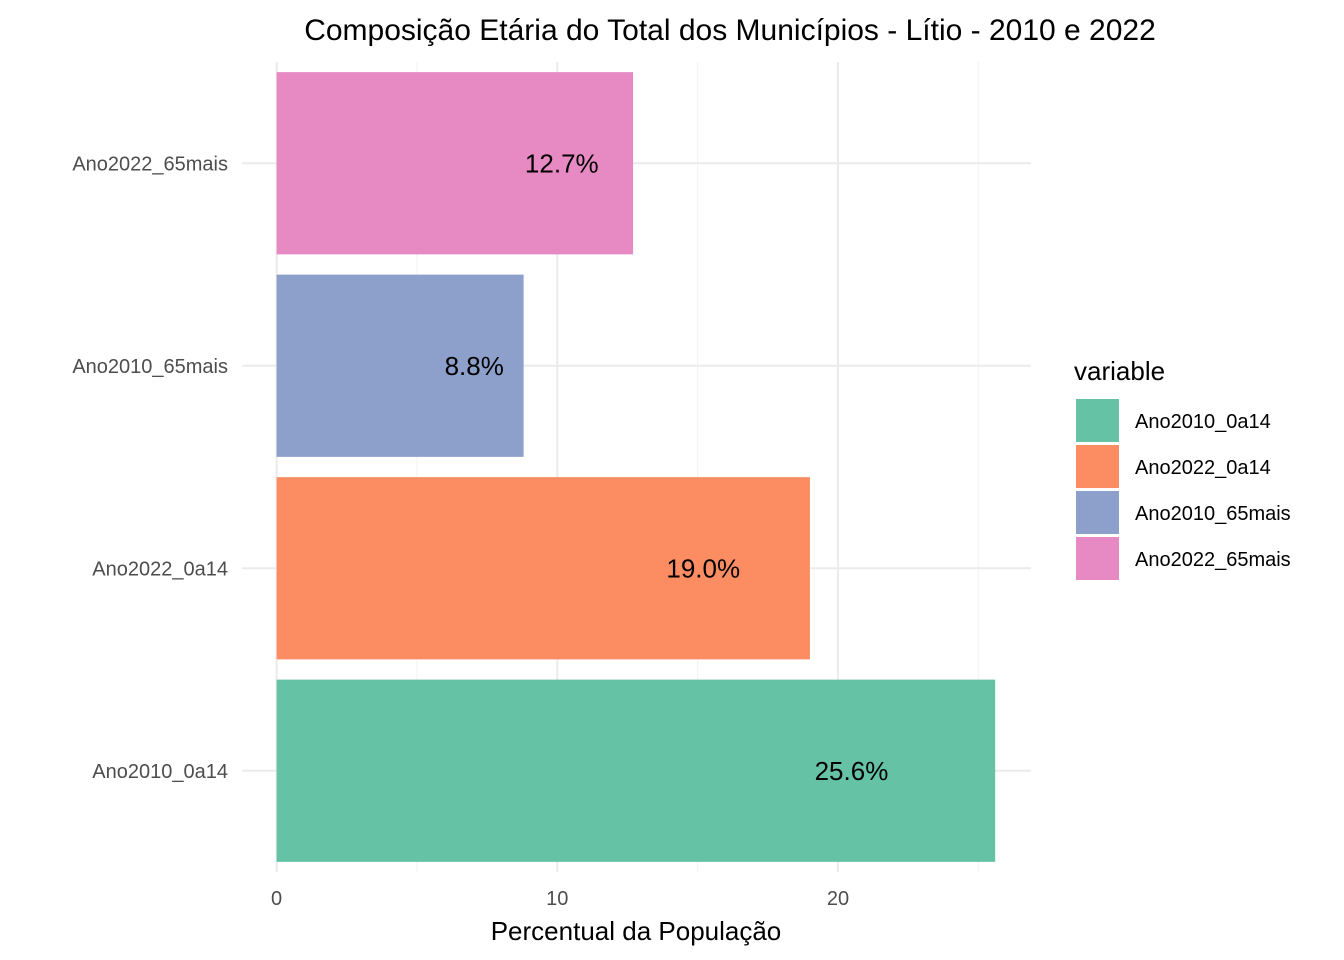 This screenshot has width=1344, height=960. Describe the element at coordinates (1203, 468) in the screenshot. I see `legend-label: Ano2022_0a14` at that location.